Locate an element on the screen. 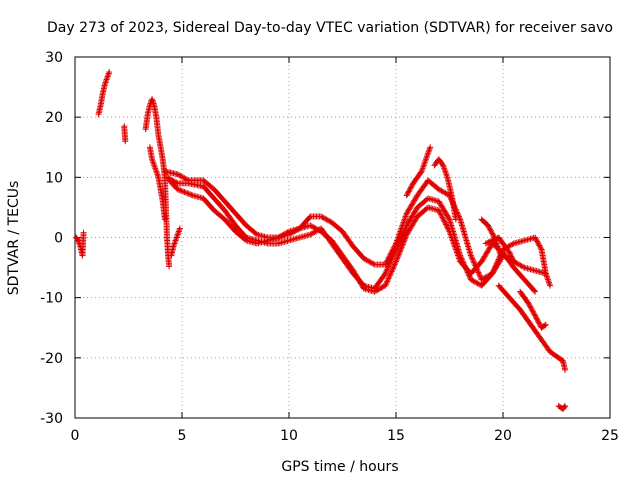  y-tick-label: 0 is located at coordinates (58, 239).